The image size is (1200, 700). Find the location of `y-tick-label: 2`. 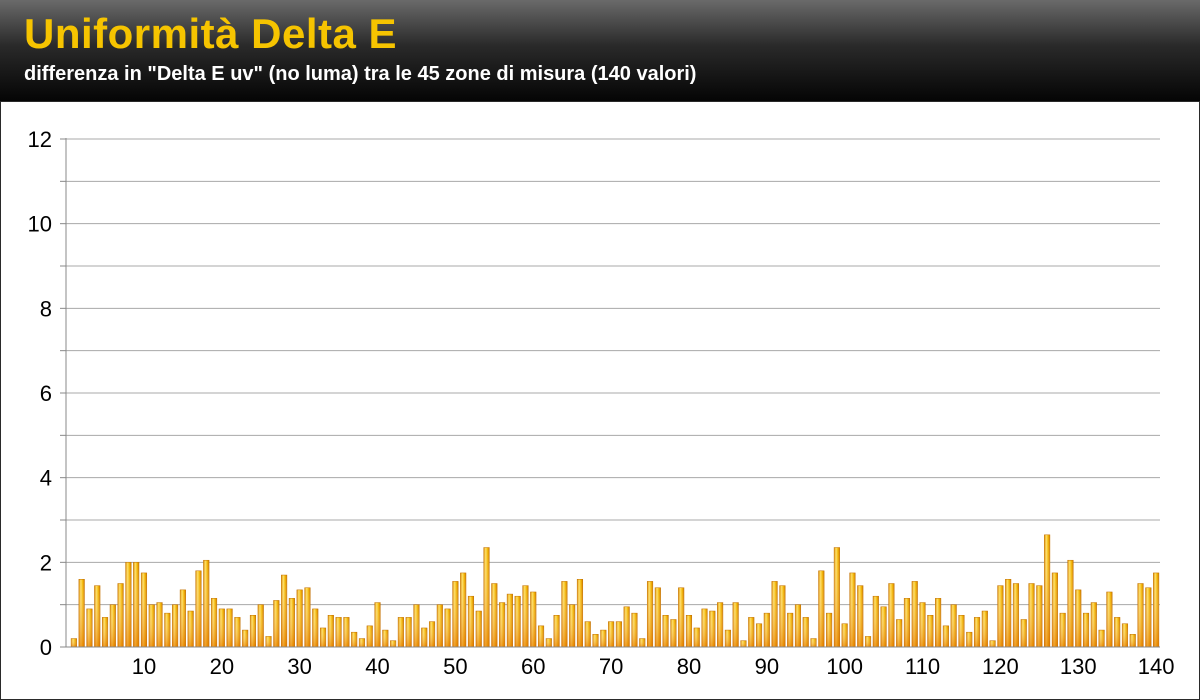

y-tick-label: 2 is located at coordinates (46, 562).